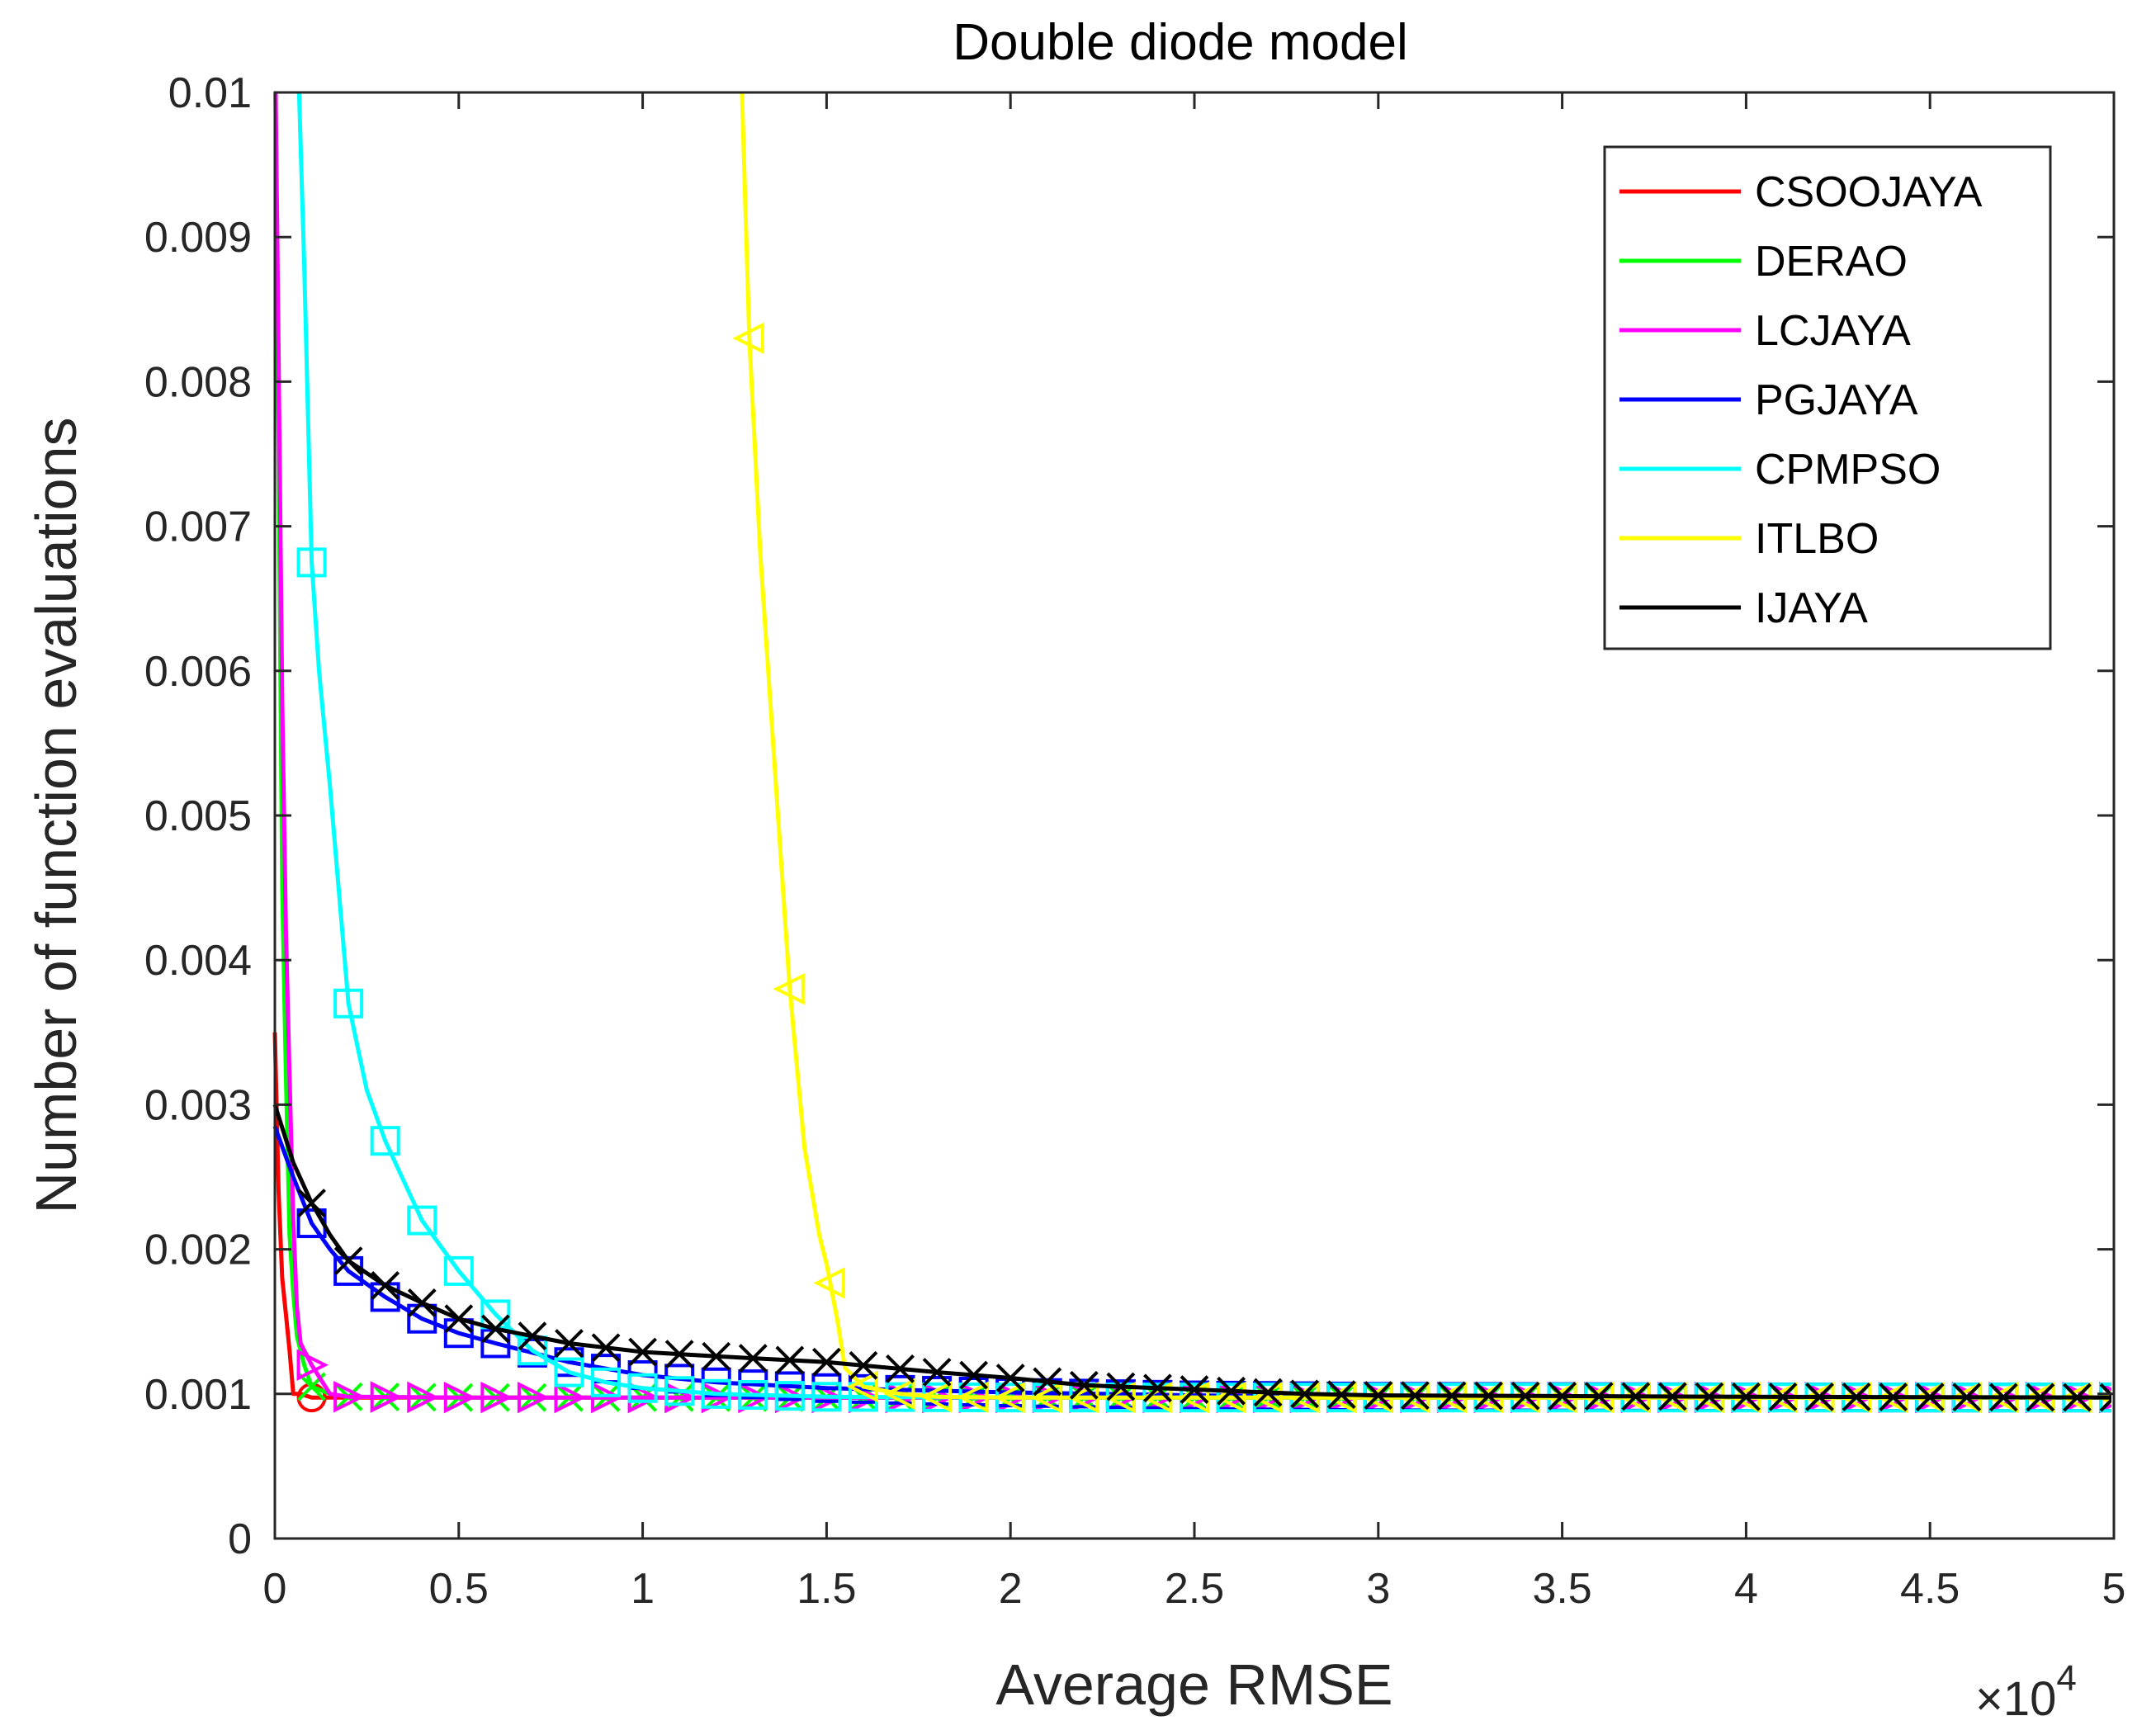 Image resolution: width=2156 pixels, height=1730 pixels. Describe the element at coordinates (198, 1105) in the screenshot. I see `y-tick-label-3: 0.003` at that location.